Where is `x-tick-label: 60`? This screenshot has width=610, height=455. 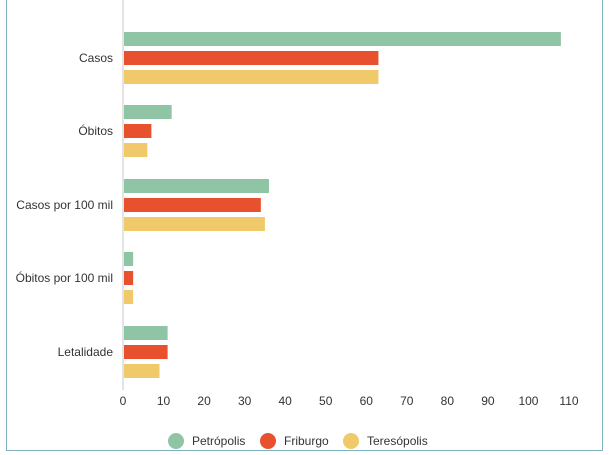 x-tick-label: 60 is located at coordinates (367, 401).